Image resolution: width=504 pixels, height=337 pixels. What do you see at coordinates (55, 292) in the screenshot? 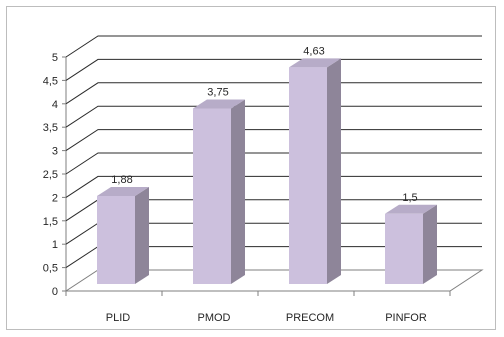
I see `y-tick-label: 0` at bounding box center [55, 292].